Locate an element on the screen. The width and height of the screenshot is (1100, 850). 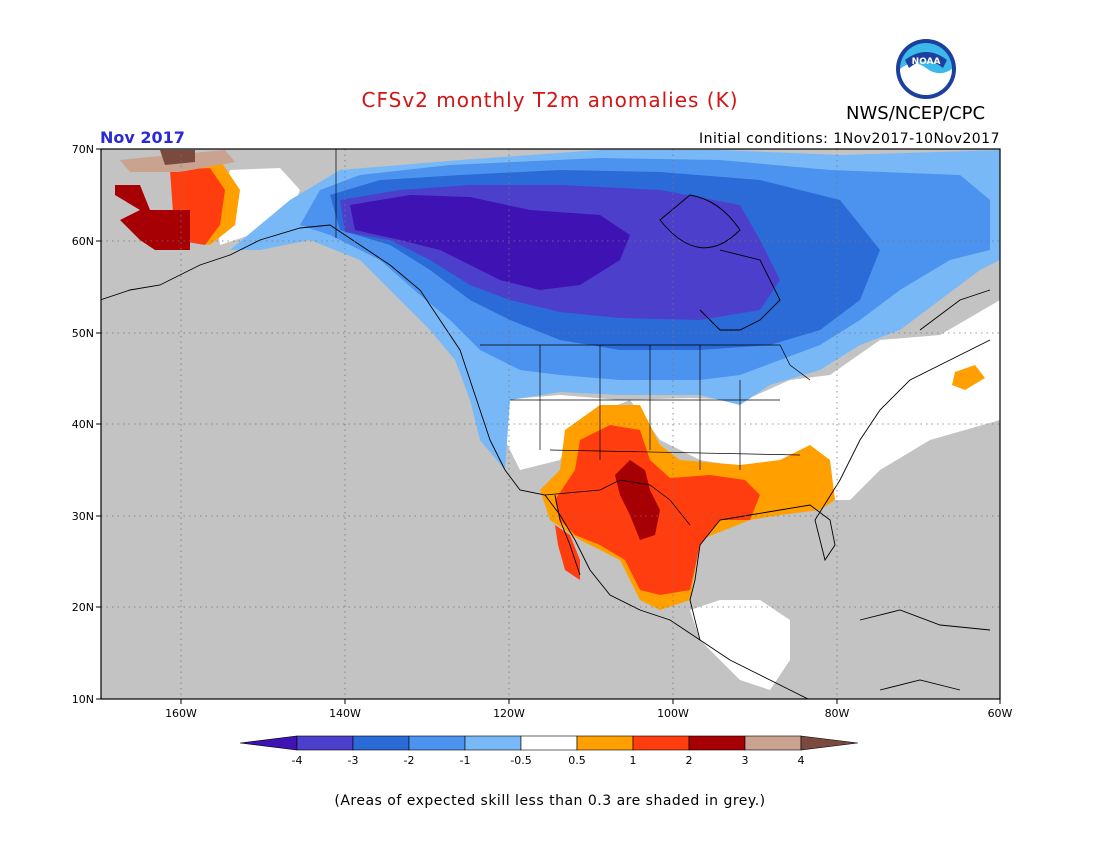
lon-label-100w: 100W is located at coordinates (673, 713).